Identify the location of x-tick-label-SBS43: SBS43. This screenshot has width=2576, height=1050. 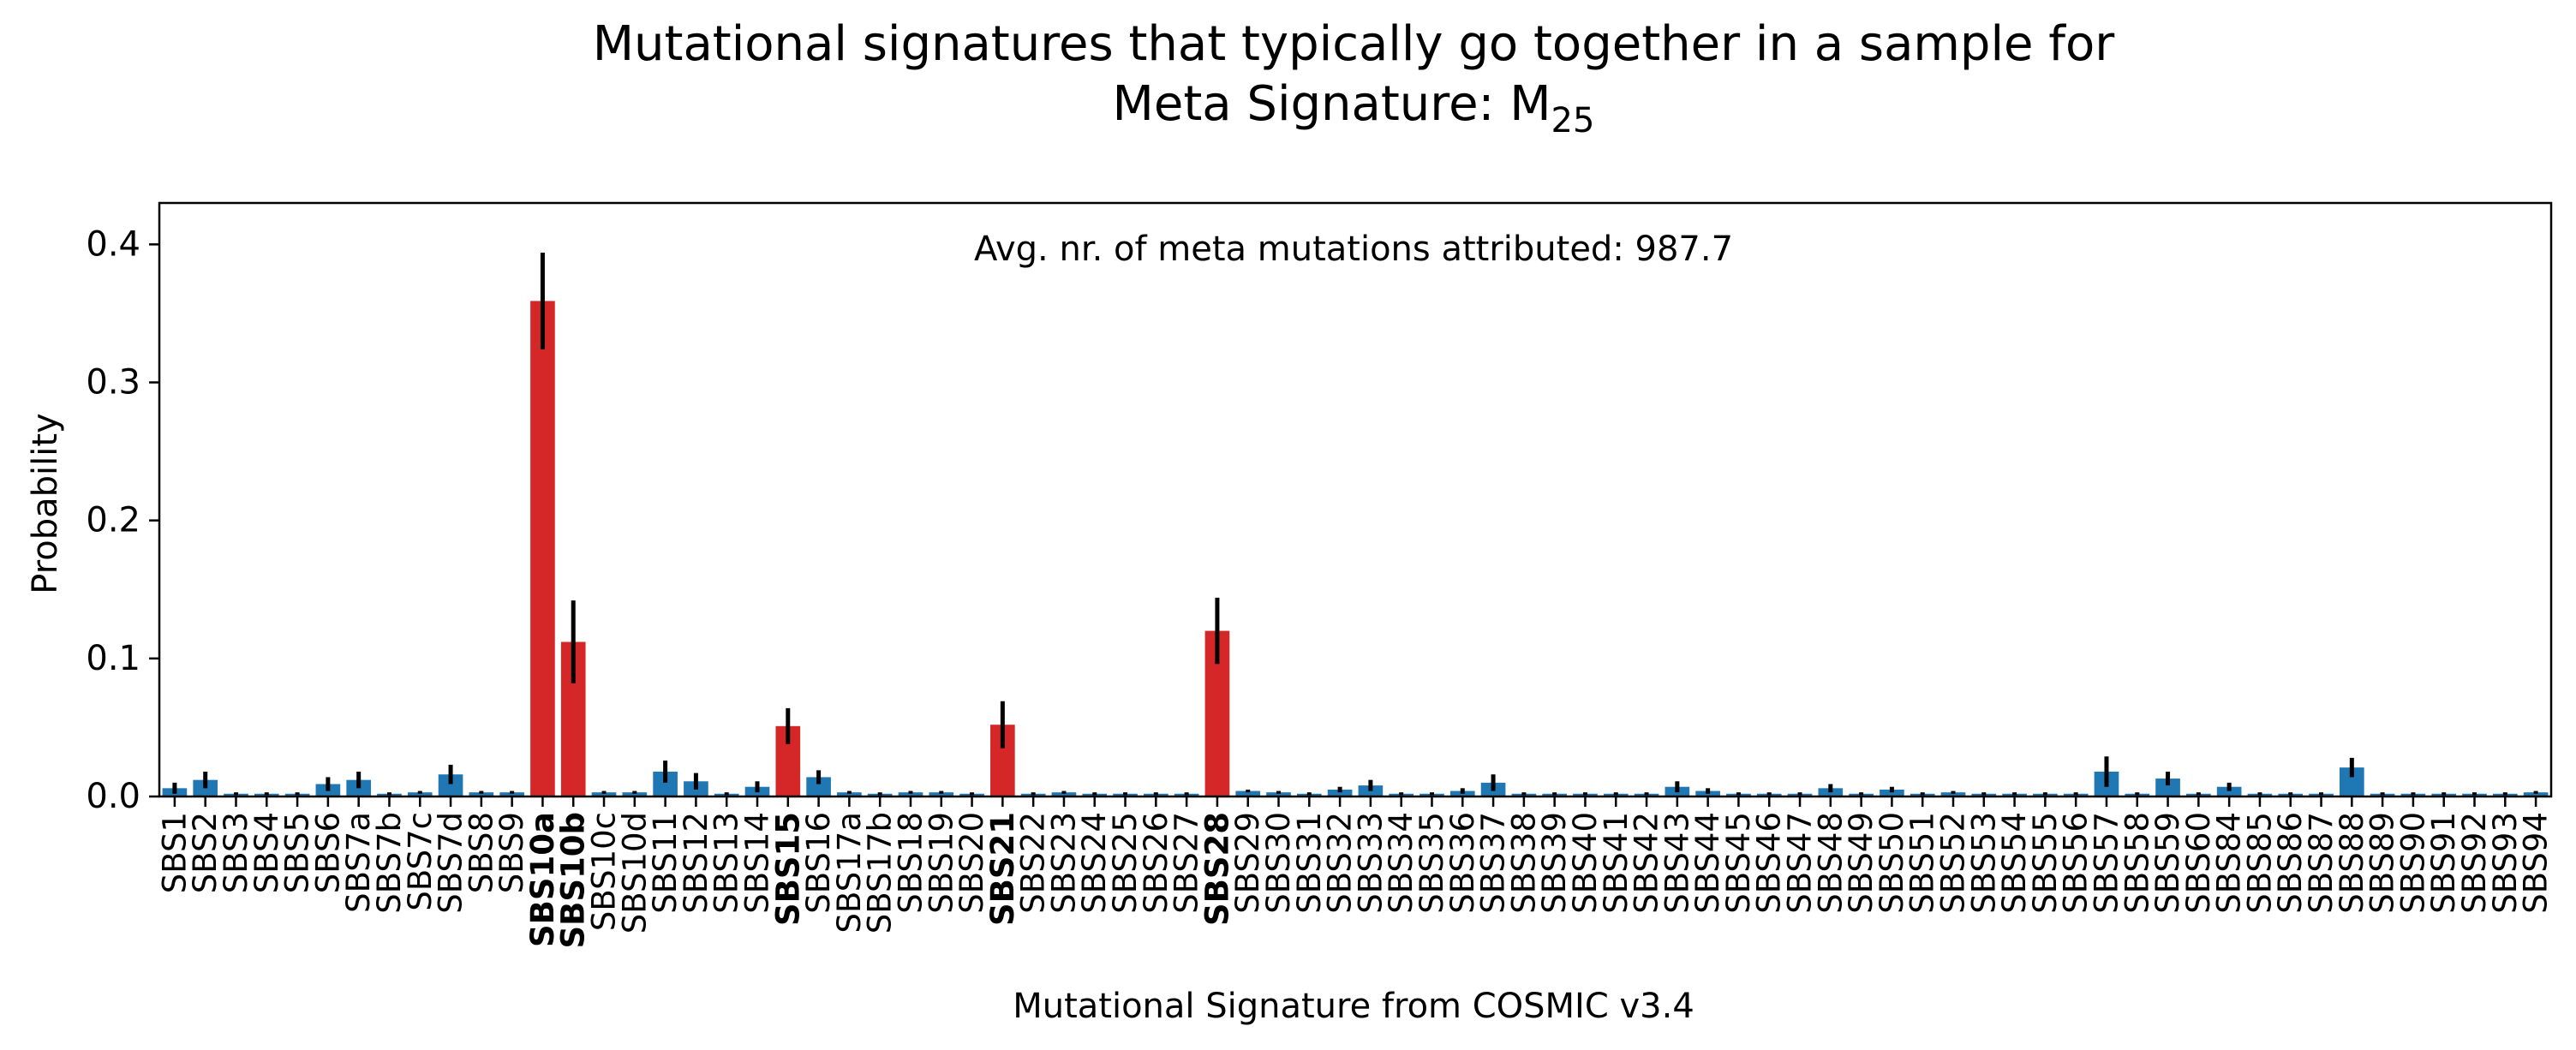
(1677, 863).